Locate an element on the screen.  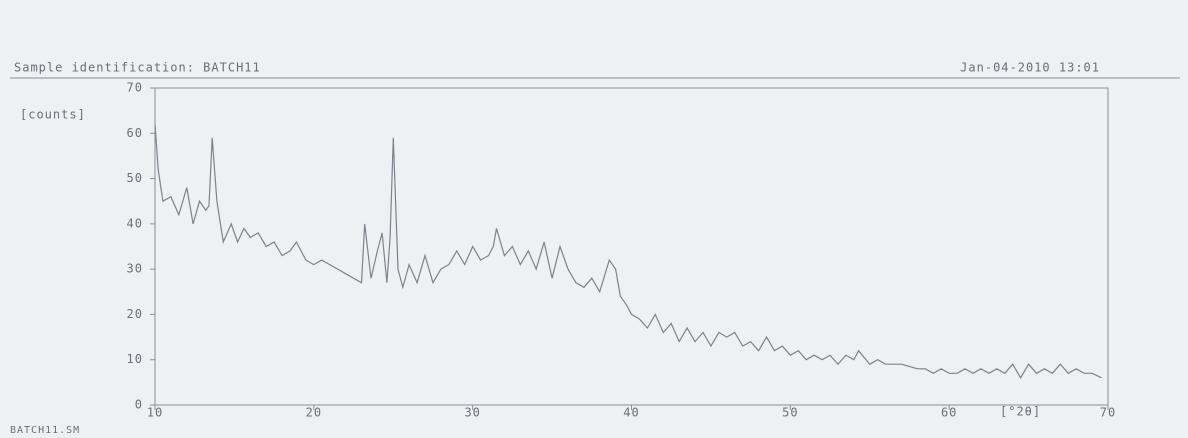
y-tick-label: 40 is located at coordinates (135, 223).